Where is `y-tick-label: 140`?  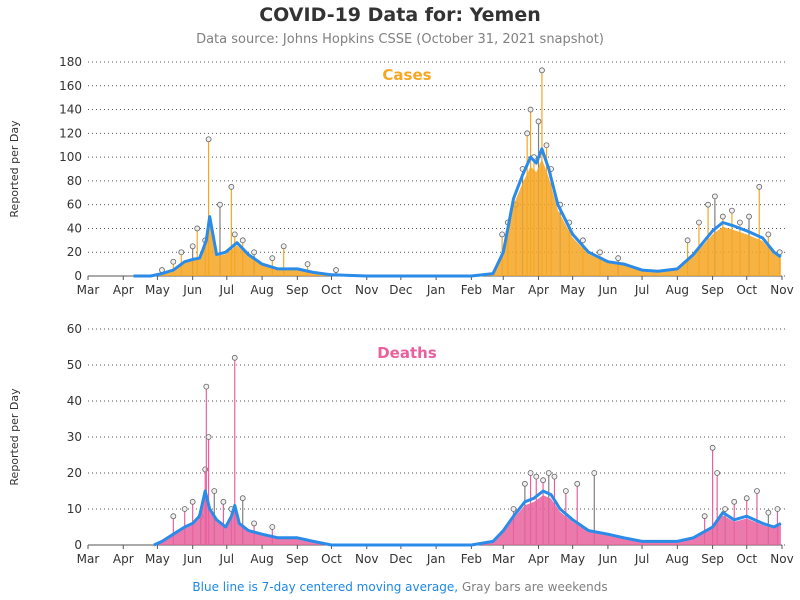
y-tick-label: 140 is located at coordinates (70, 110).